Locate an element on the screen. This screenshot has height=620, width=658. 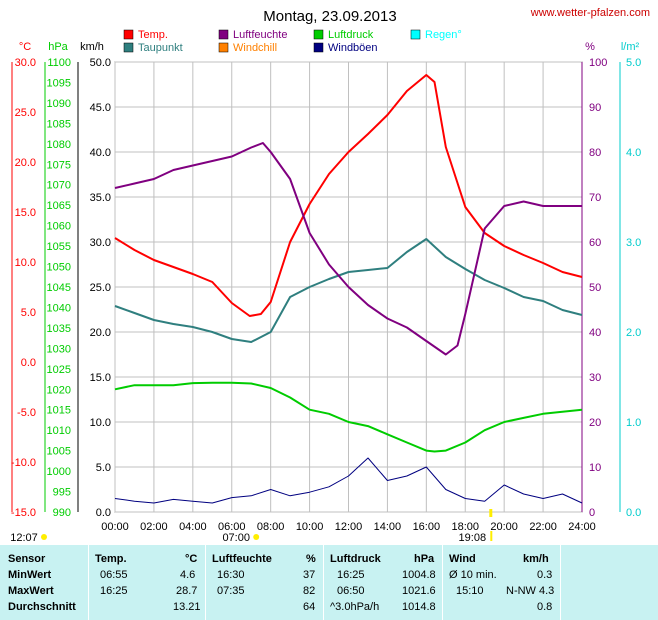
pressure-tick-label: 1095 is located at coordinates (59, 83).